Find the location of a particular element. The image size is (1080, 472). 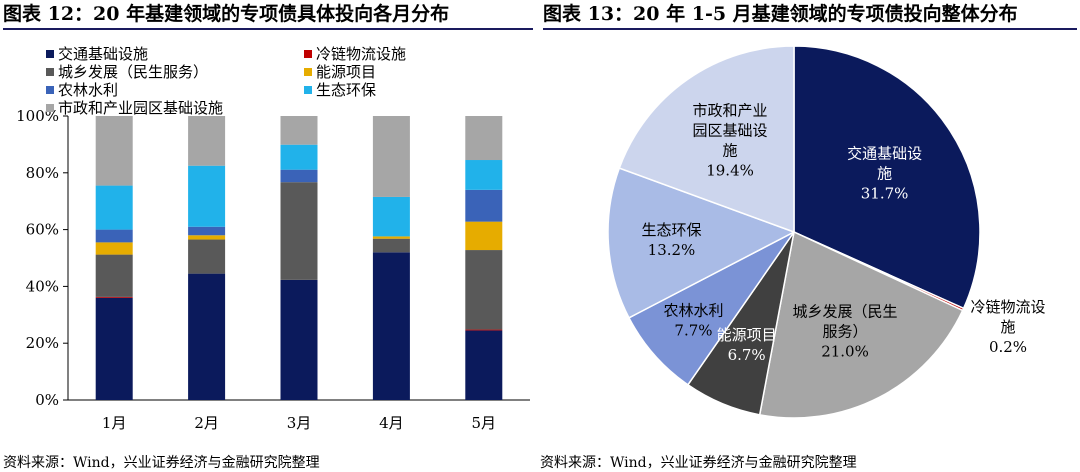

y-tick-label: 80% is located at coordinates (42, 173).